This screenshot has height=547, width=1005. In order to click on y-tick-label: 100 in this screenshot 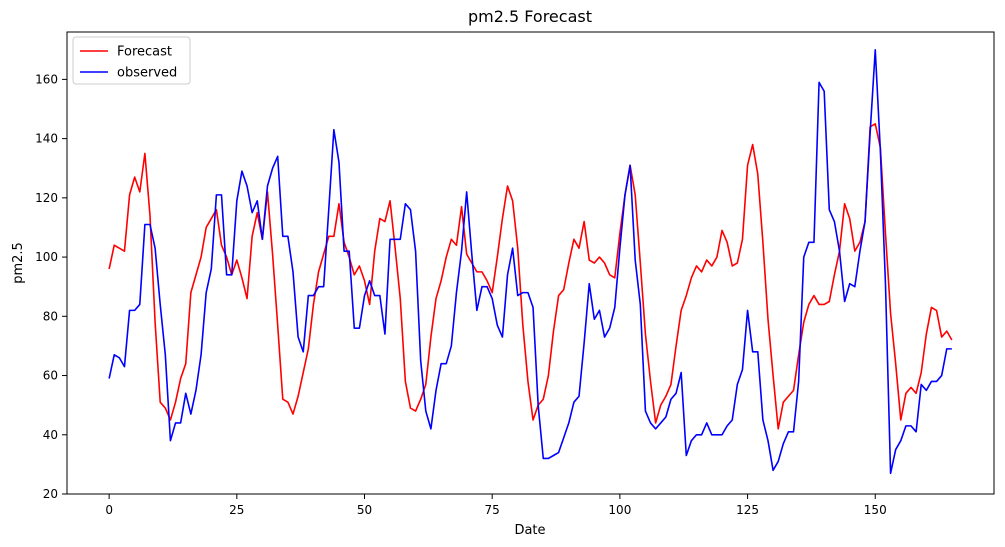, I will do `click(46, 257)`.